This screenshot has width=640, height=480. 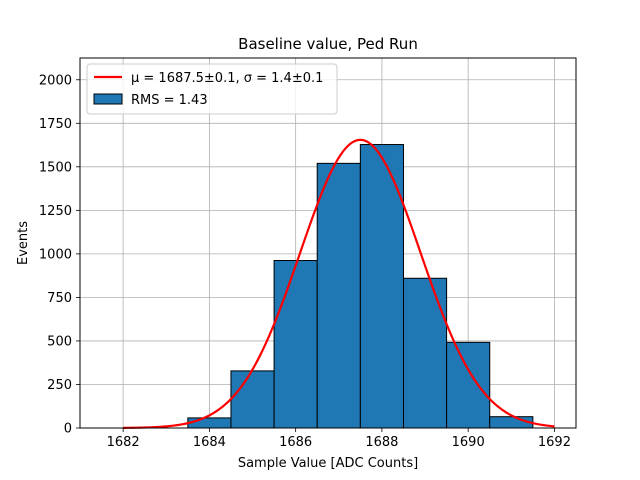 I want to click on y-axis-ticks: 0 250 500 750 1000 1250 1500 1750 2000, so click(x=59, y=255).